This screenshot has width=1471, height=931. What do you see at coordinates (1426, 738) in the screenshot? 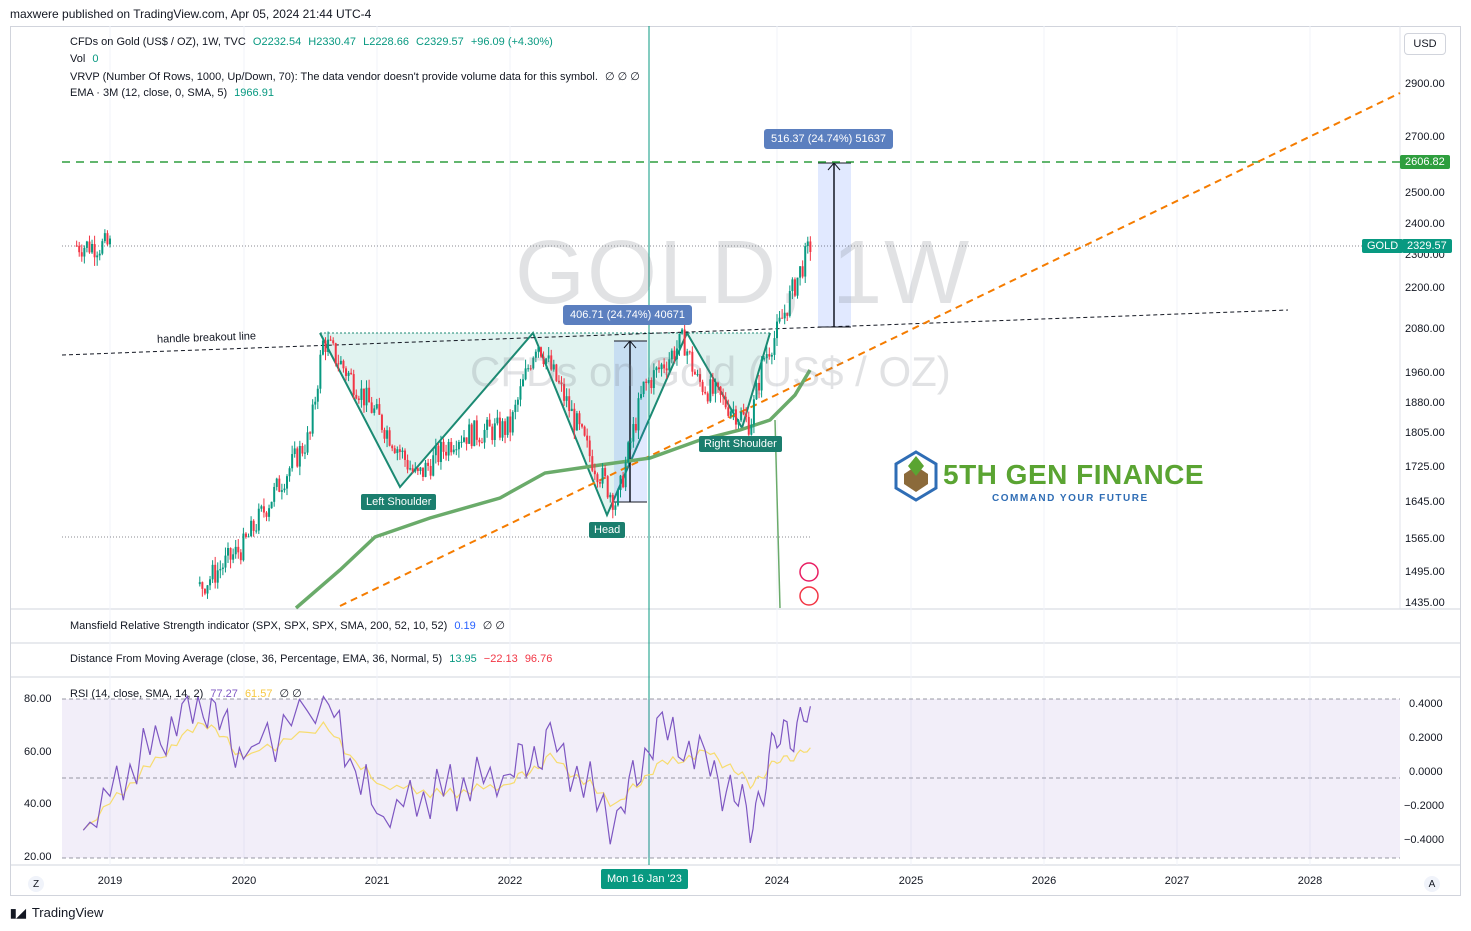
I see `rsi-right-tick: 0.2000` at bounding box center [1426, 738].